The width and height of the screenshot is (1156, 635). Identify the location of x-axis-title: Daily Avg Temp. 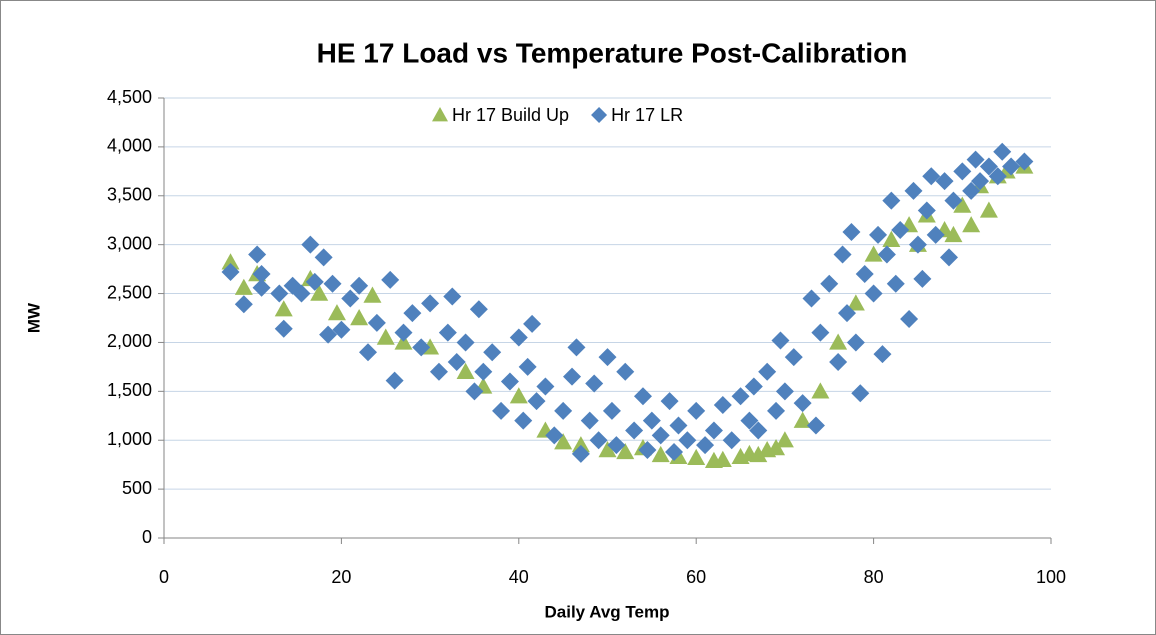
(606, 611).